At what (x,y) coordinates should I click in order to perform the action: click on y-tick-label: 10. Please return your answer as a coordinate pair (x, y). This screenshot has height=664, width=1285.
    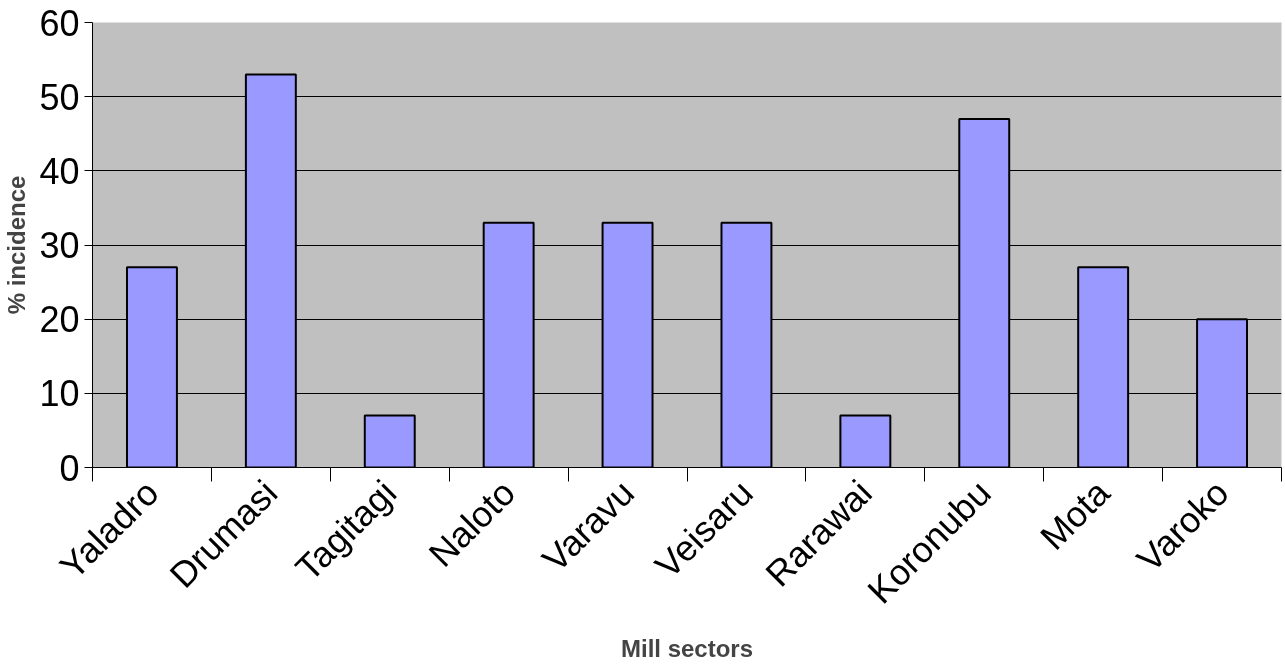
    Looking at the image, I should click on (59, 394).